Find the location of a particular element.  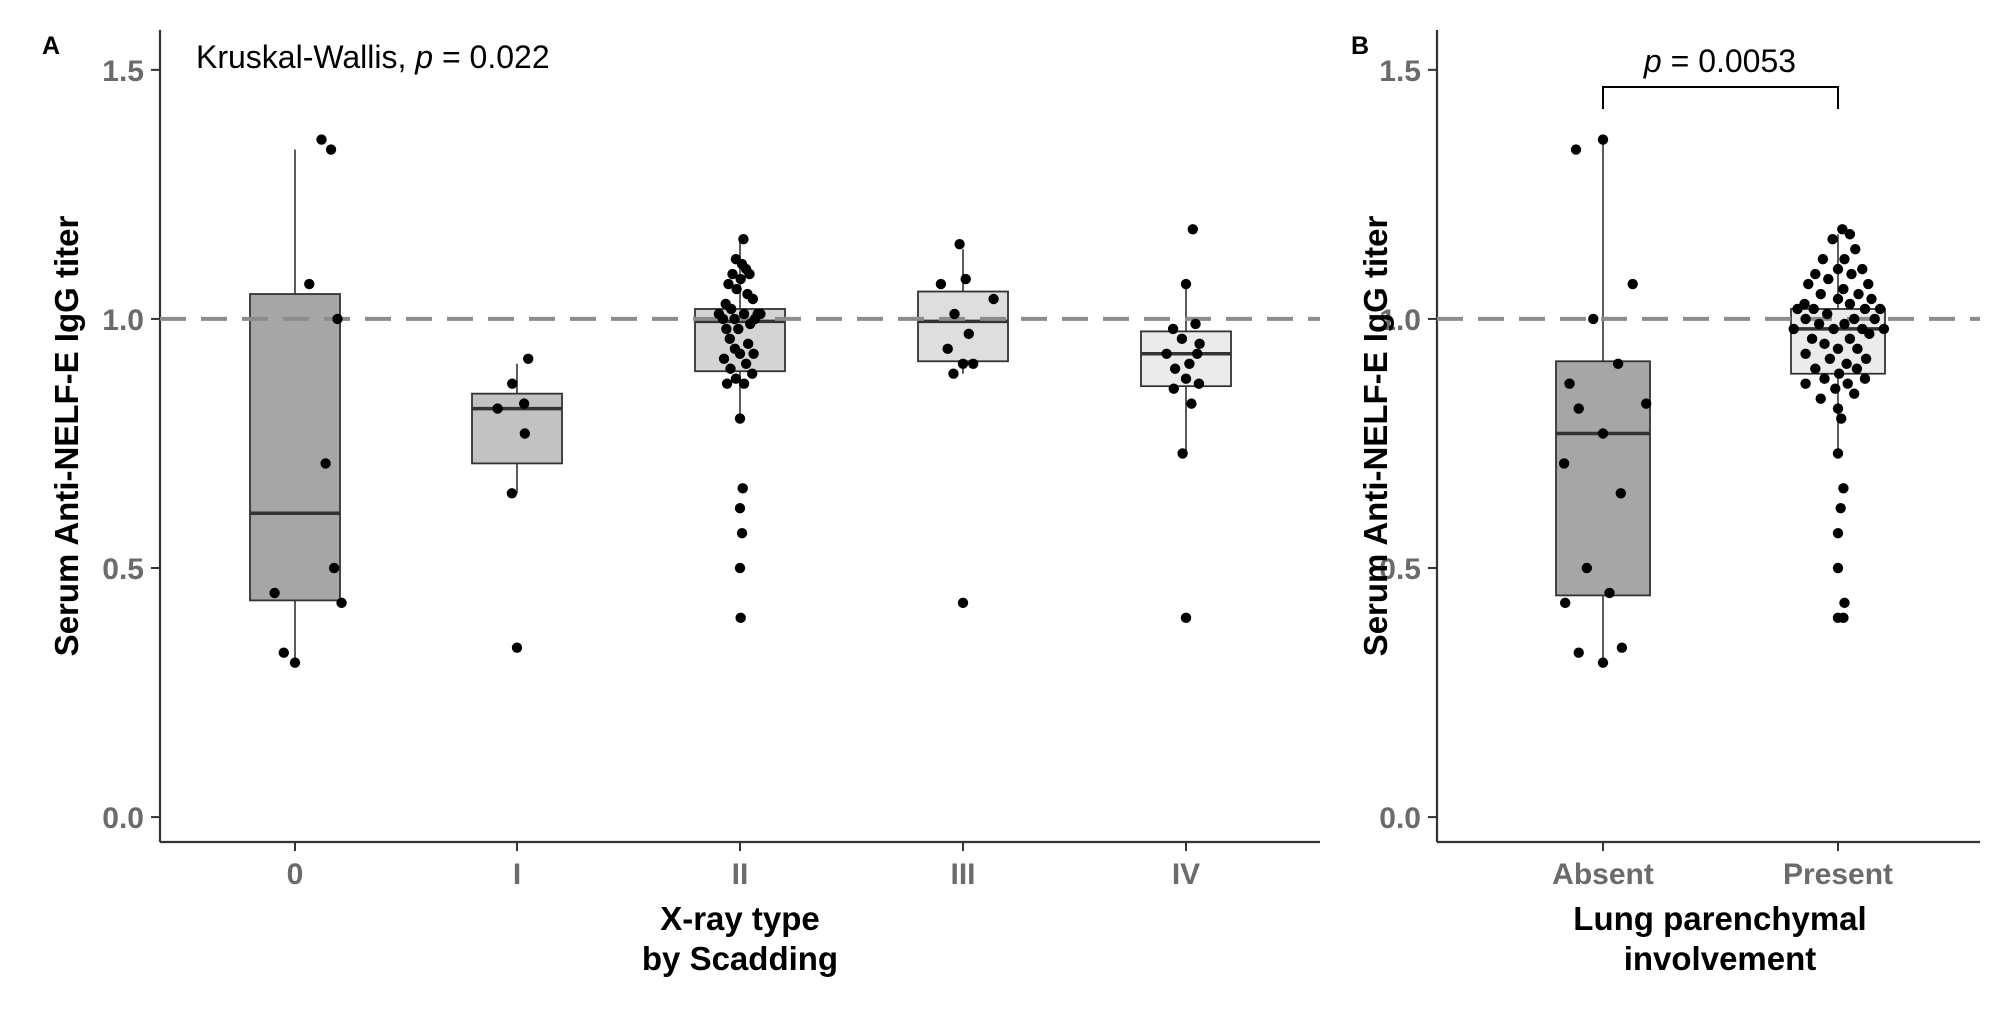

panel-b-y-tick-label: 1.0 is located at coordinates (1400, 320).